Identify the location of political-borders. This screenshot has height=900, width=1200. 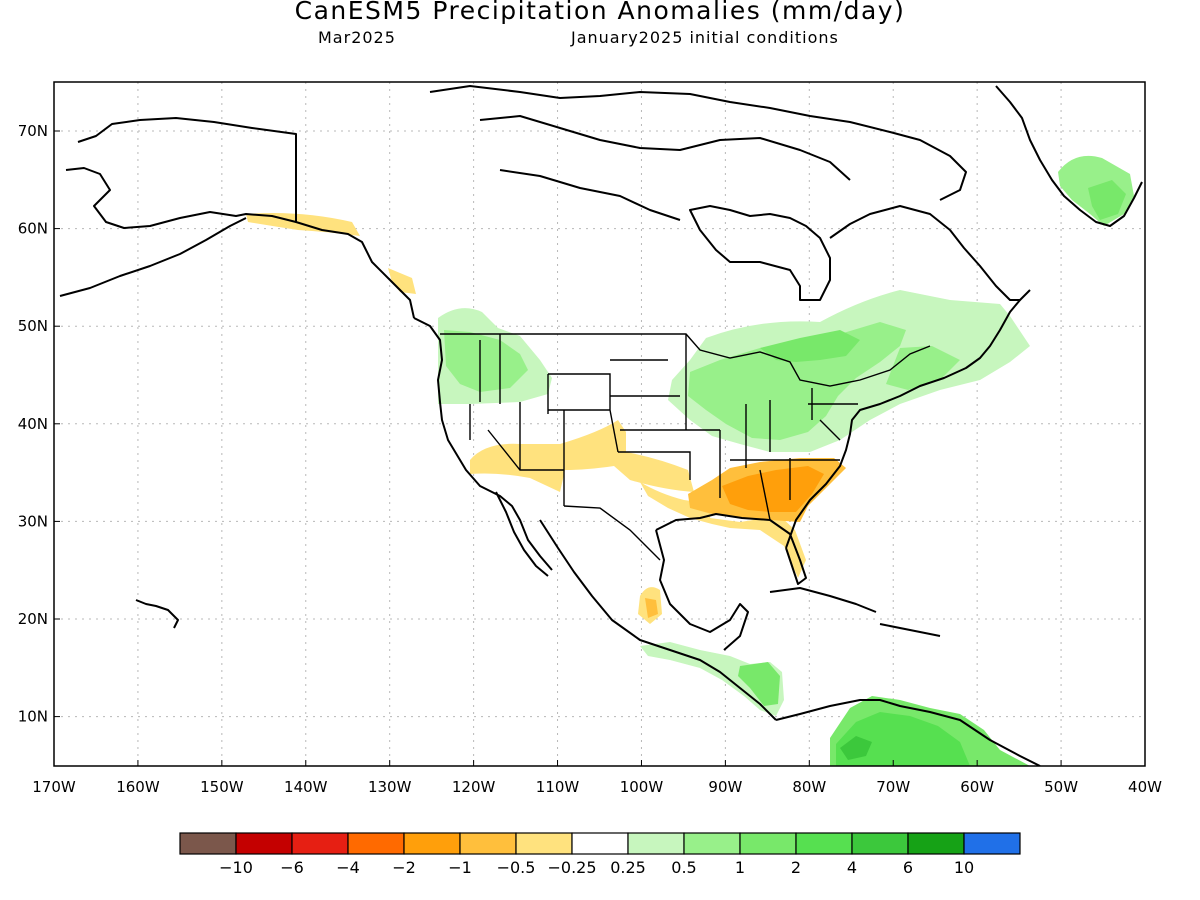
(685, 447).